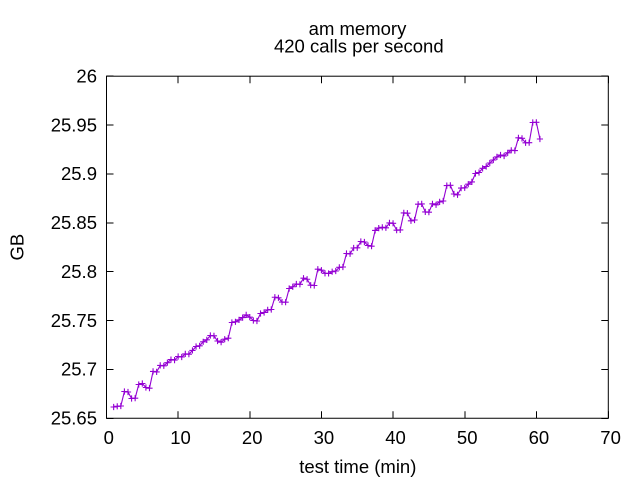  Describe the element at coordinates (109, 437) in the screenshot. I see `svg-text: 0` at that location.